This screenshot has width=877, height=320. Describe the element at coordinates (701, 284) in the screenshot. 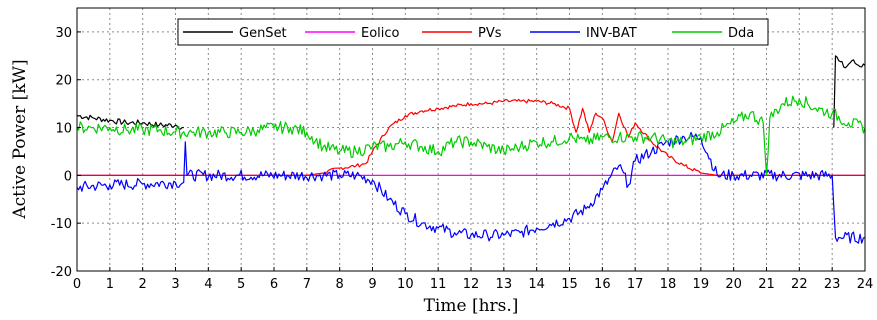

I see `x-tick-label: 19` at that location.